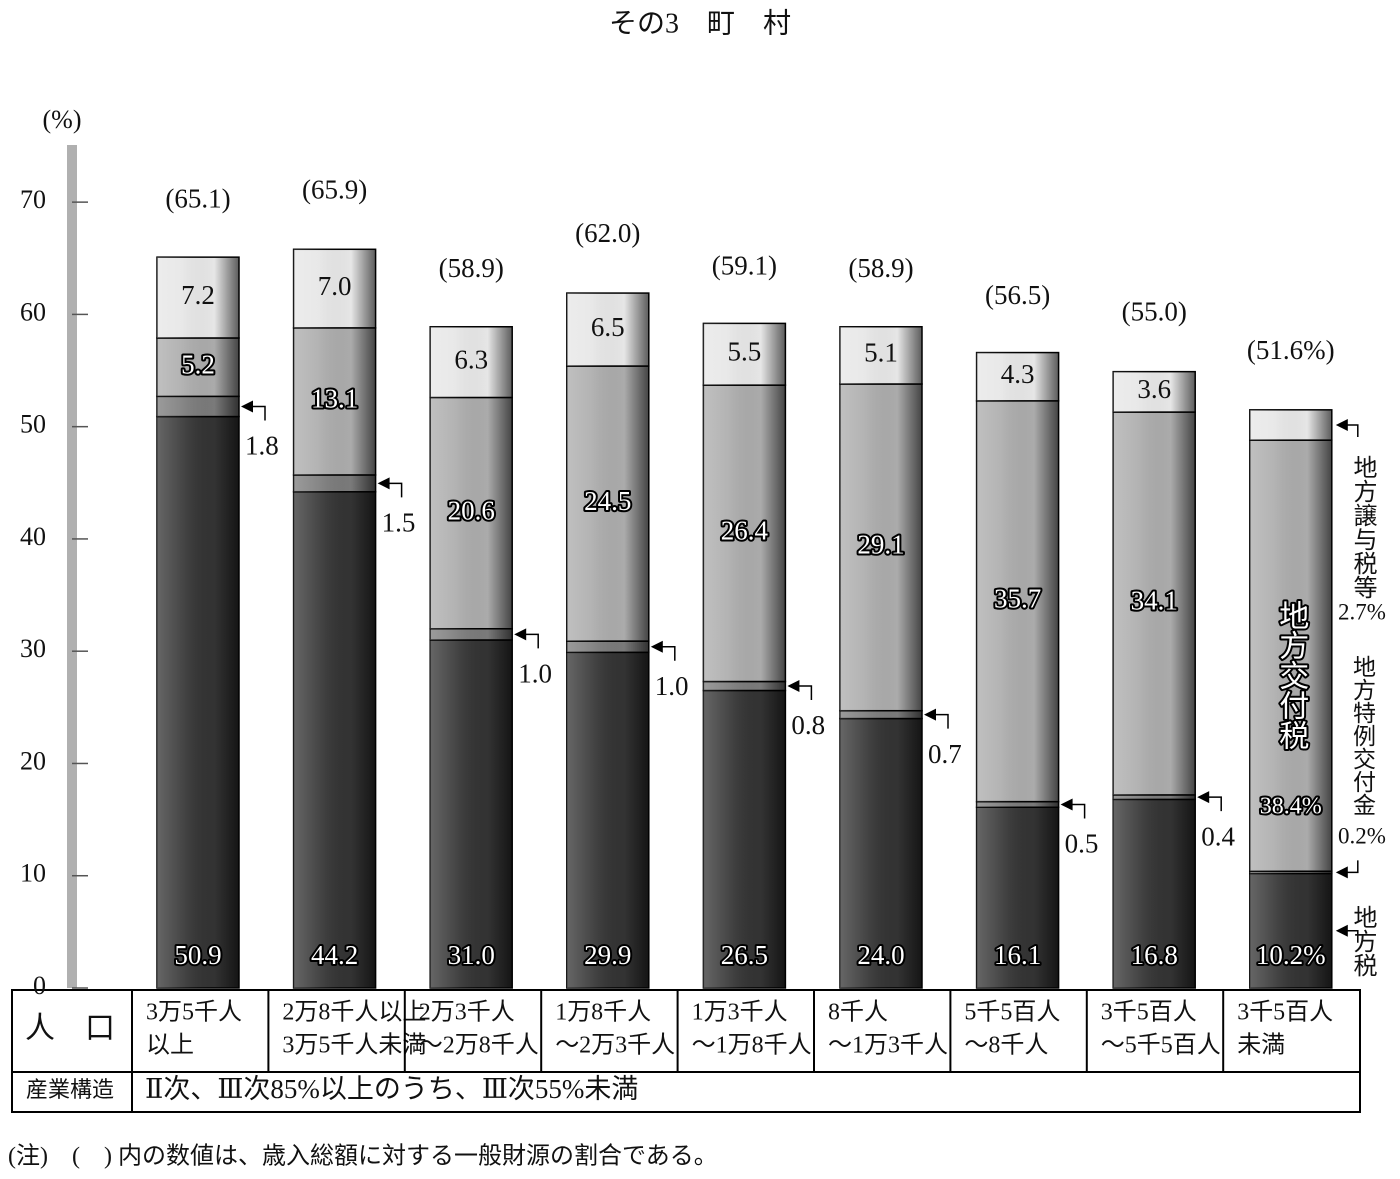  What do you see at coordinates (607, 501) in the screenshot?
I see `value-label: 24.5` at bounding box center [607, 501].